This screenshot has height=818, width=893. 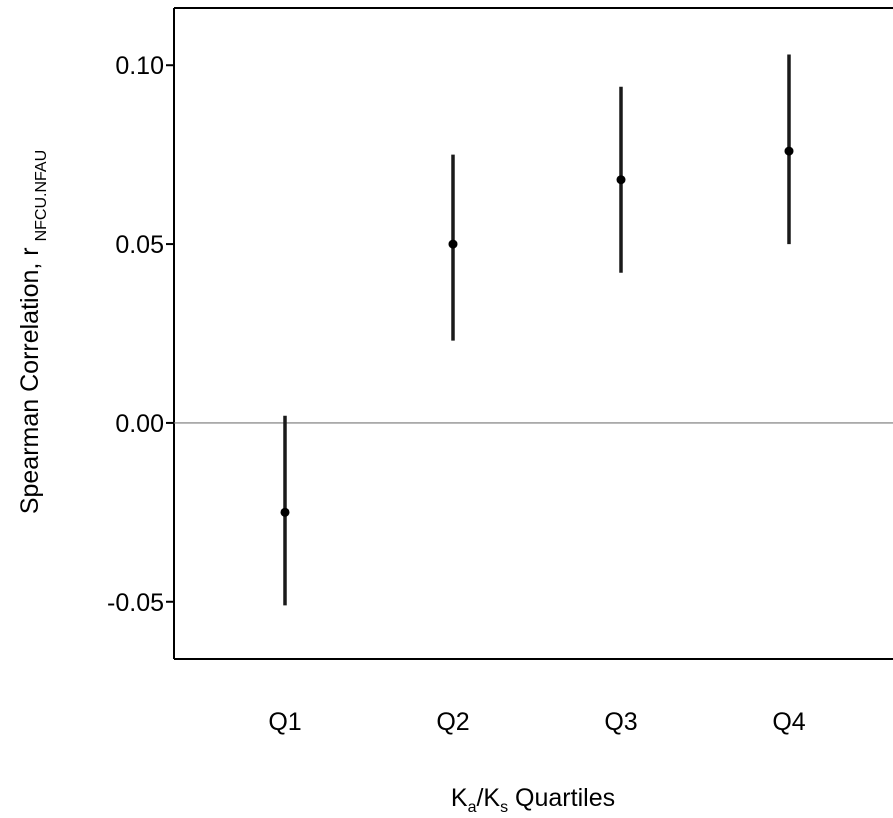 What do you see at coordinates (139, 66) in the screenshot?
I see `y-tick-label: 0.10` at bounding box center [139, 66].